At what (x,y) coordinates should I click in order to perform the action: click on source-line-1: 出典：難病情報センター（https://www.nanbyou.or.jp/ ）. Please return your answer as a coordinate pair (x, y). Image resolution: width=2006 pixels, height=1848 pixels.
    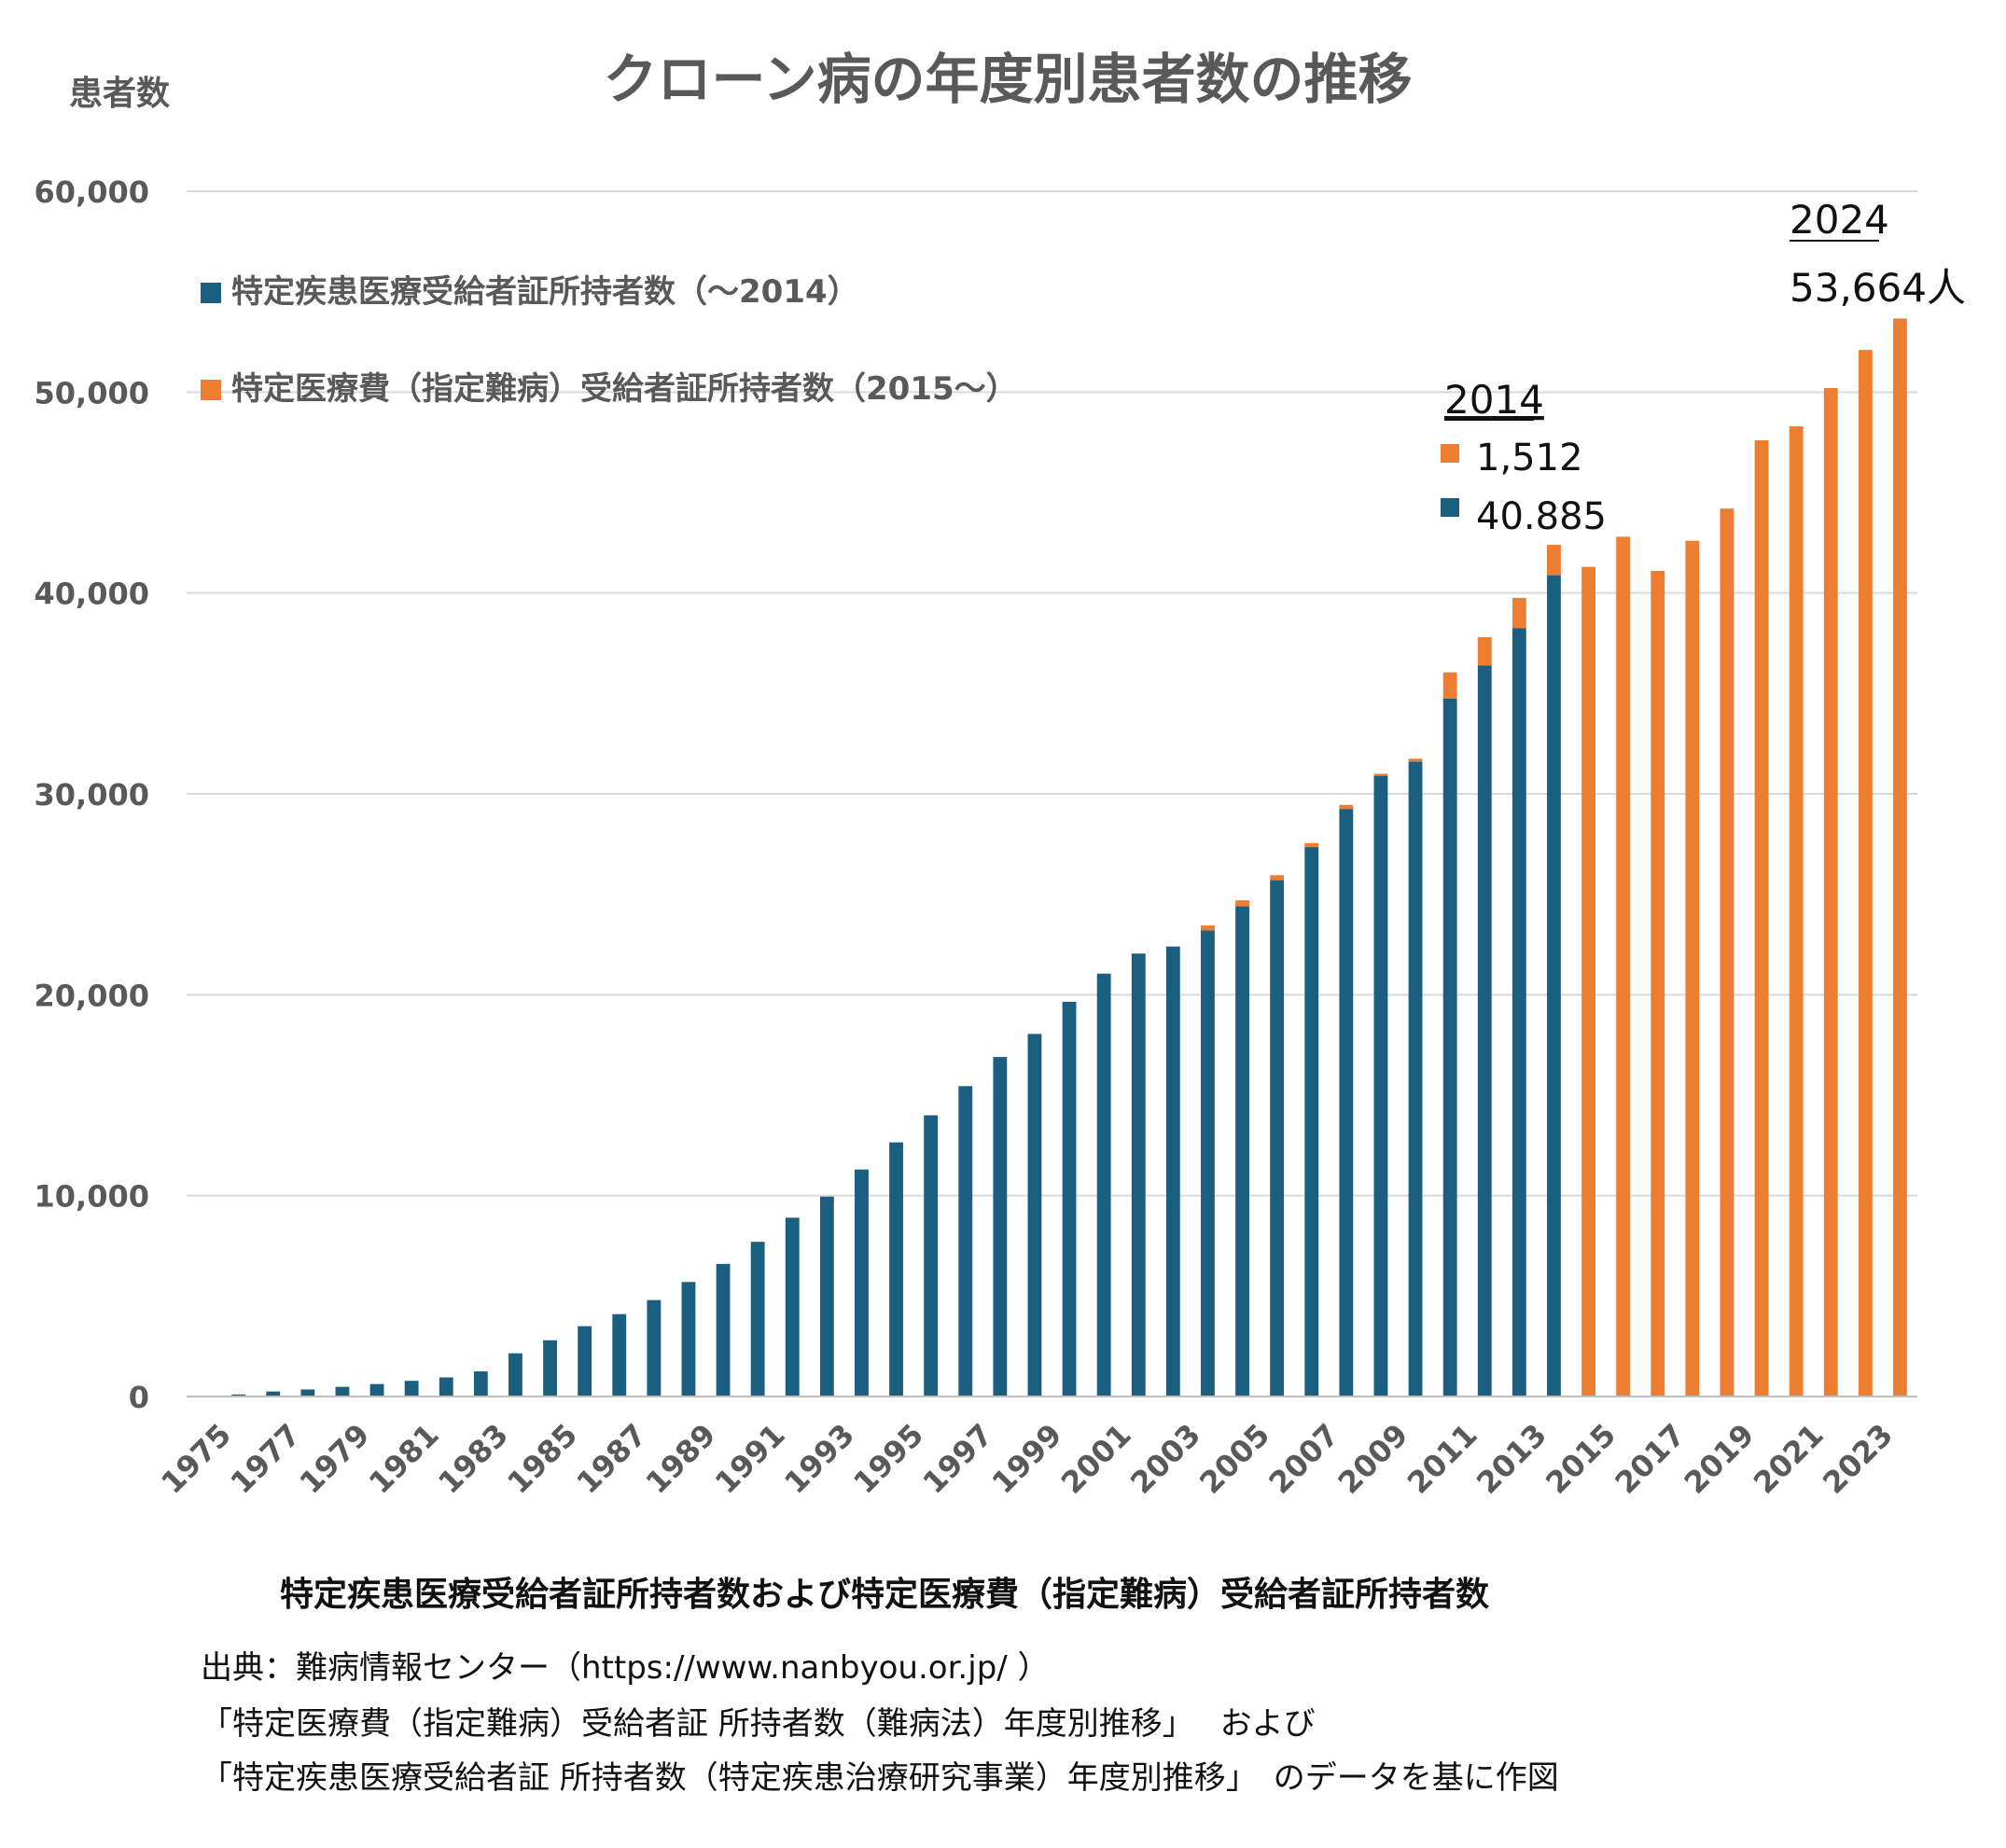
    Looking at the image, I should click on (625, 1668).